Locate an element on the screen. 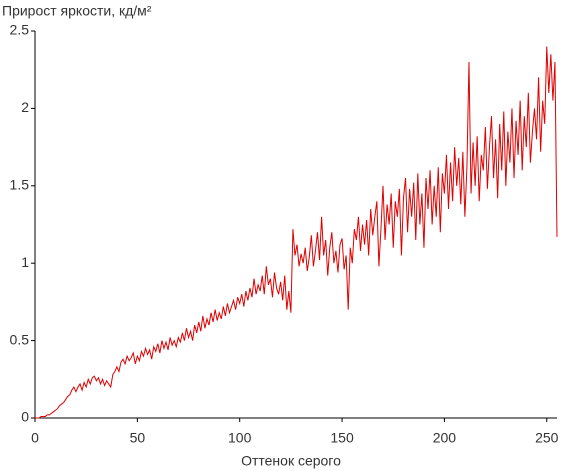 The height and width of the screenshot is (471, 561). x-axis-label: Оттенок серого is located at coordinates (291, 461).